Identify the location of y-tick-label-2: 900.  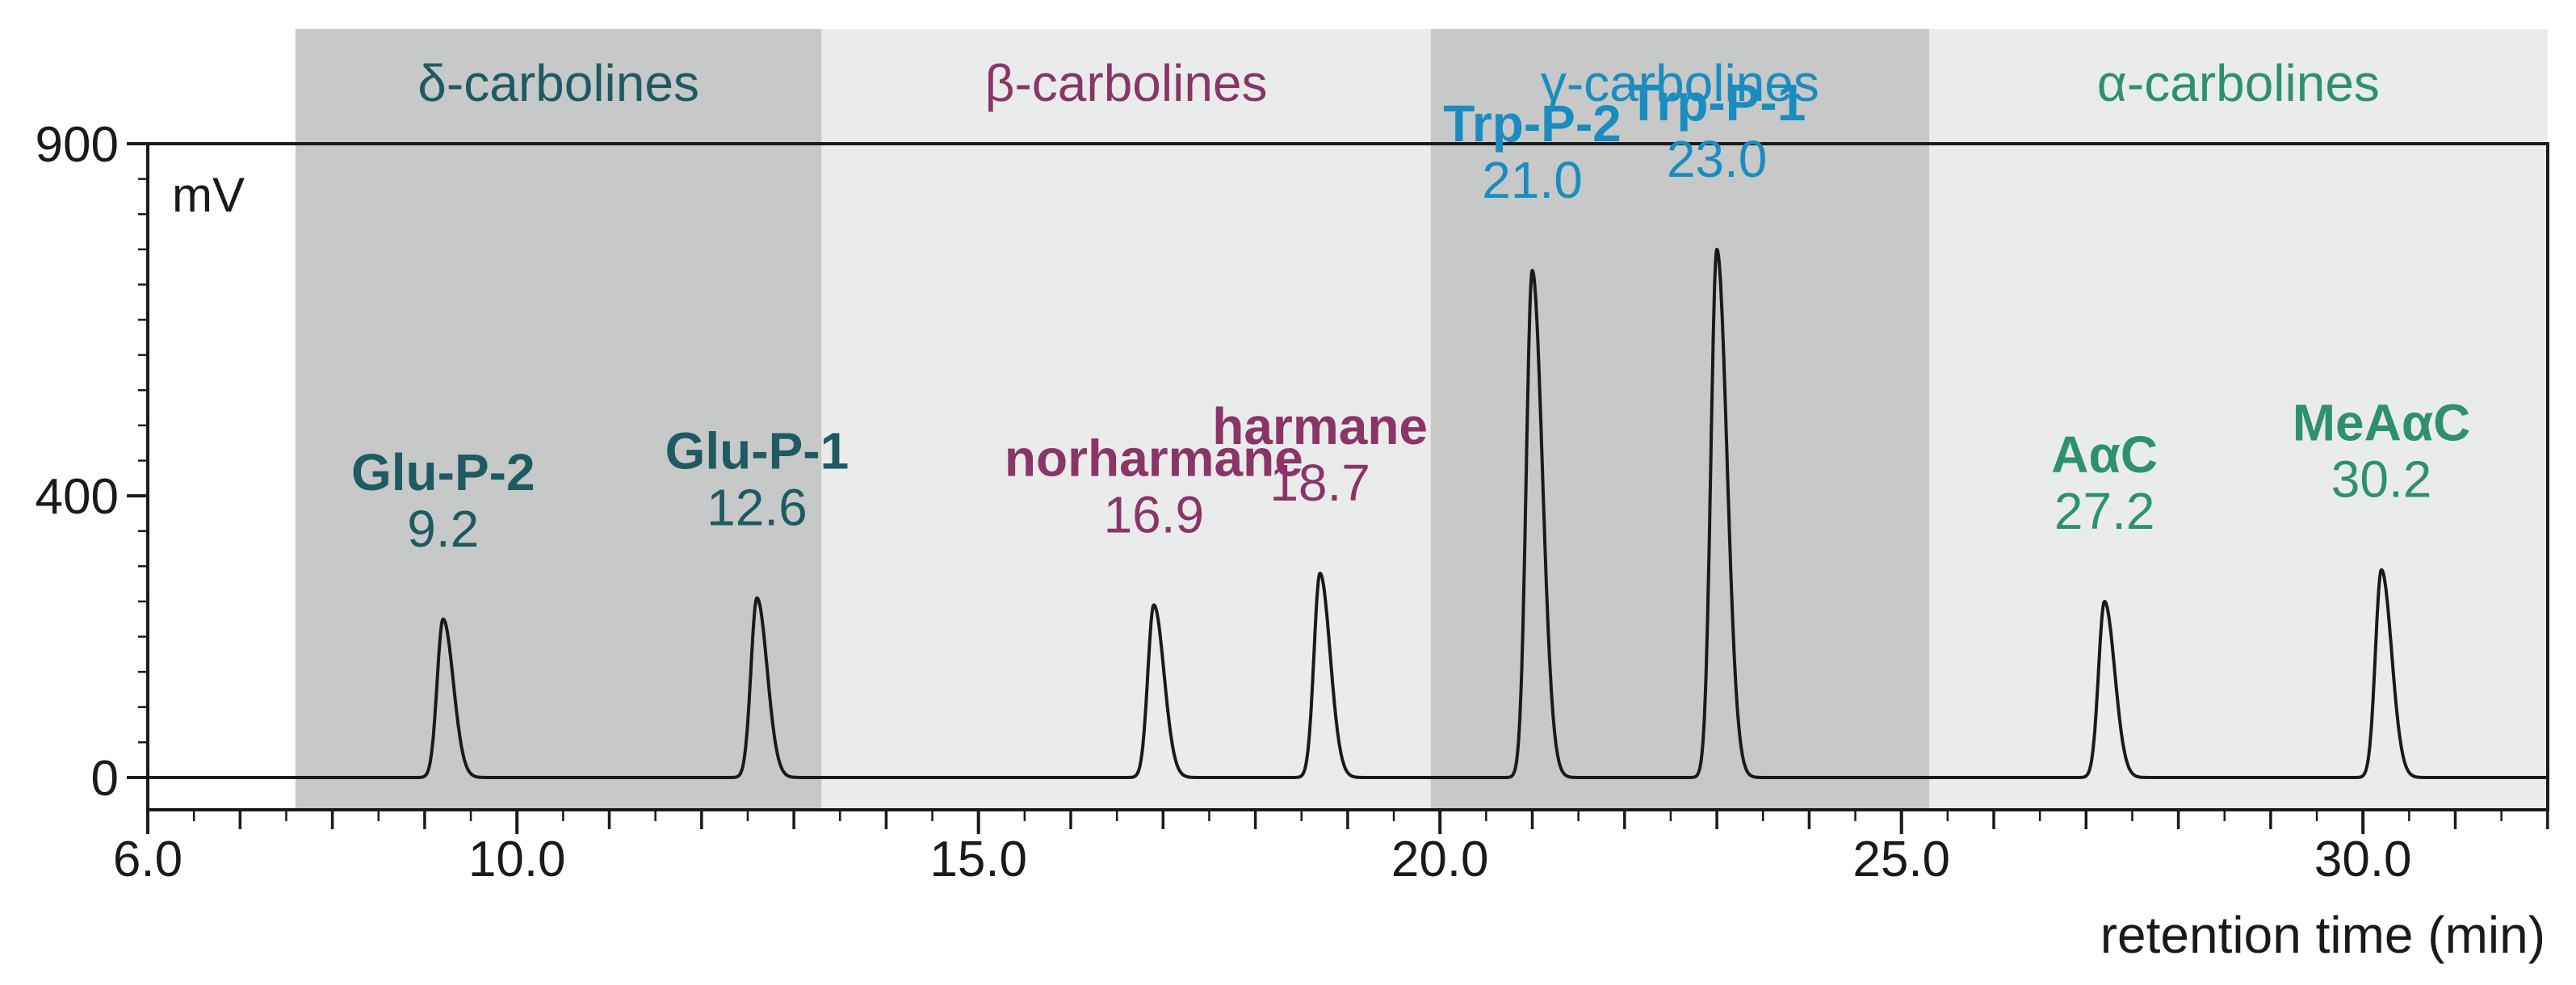
(77, 145).